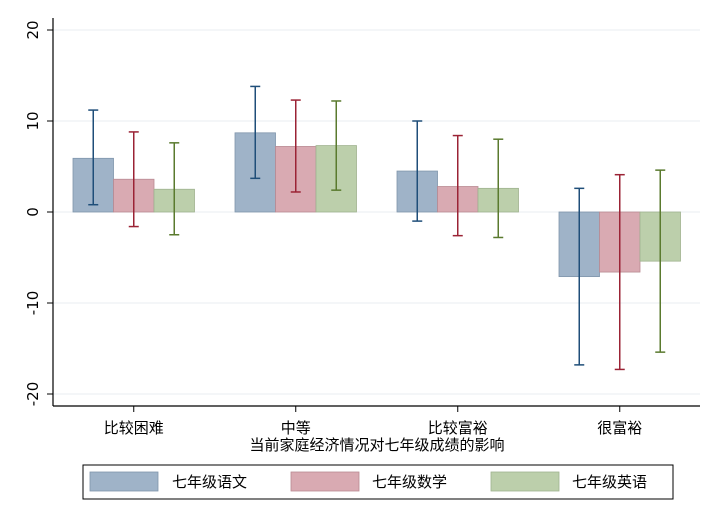 The width and height of the screenshot is (720, 524). Describe the element at coordinates (134, 428) in the screenshot. I see `category-label: 比较困难` at that location.